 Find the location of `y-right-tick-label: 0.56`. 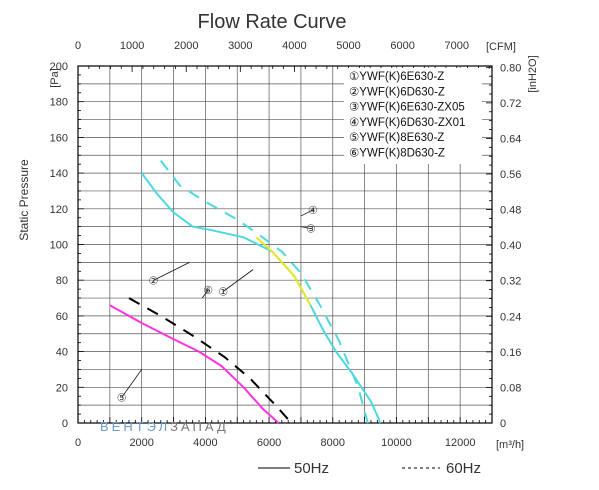

y-right-tick-label: 0.56 is located at coordinates (510, 175).